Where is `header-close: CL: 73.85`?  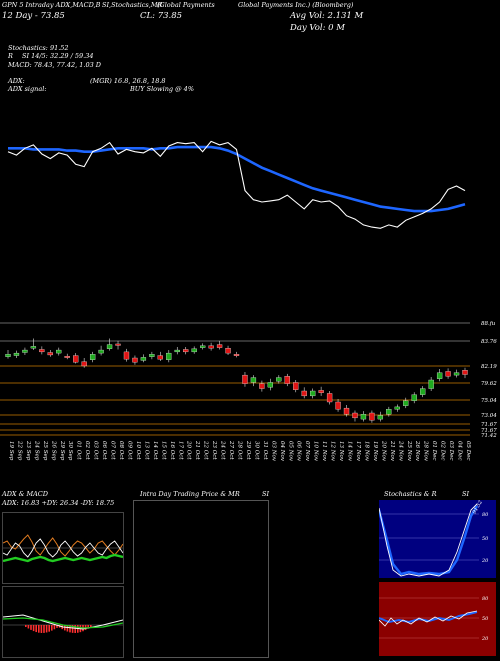
header-close: CL: 73.85 is located at coordinates (161, 16).